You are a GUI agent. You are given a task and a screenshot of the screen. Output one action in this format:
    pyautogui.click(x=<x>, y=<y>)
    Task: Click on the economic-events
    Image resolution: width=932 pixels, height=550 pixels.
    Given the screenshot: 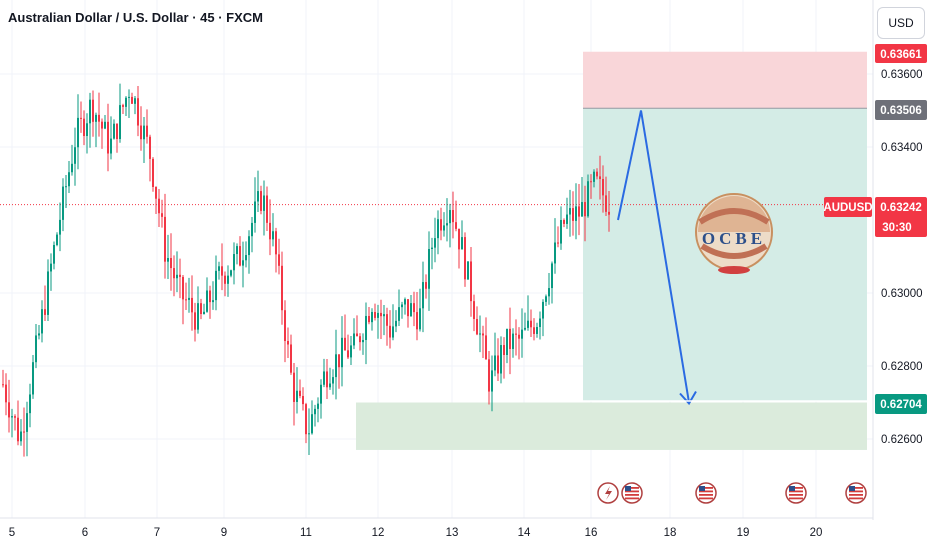 What is the action you would take?
    pyautogui.click(x=732, y=493)
    